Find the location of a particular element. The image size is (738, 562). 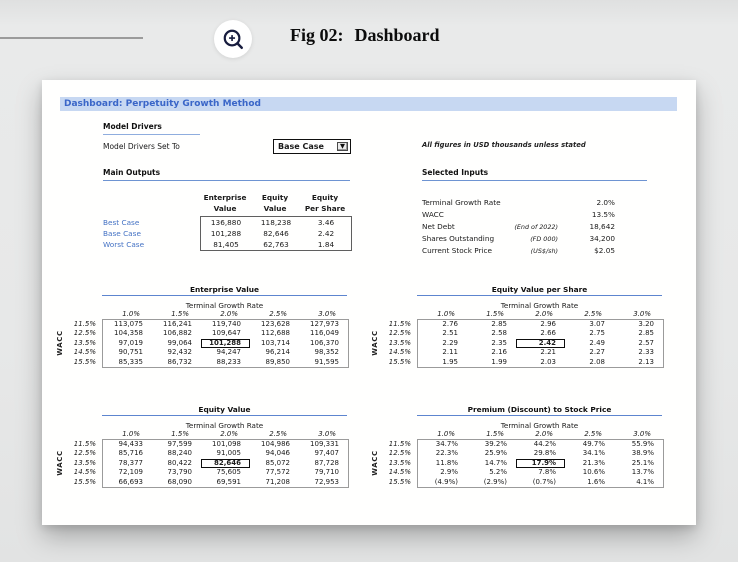

magnifier-zoom-in-icon is located at coordinates (233, 39).